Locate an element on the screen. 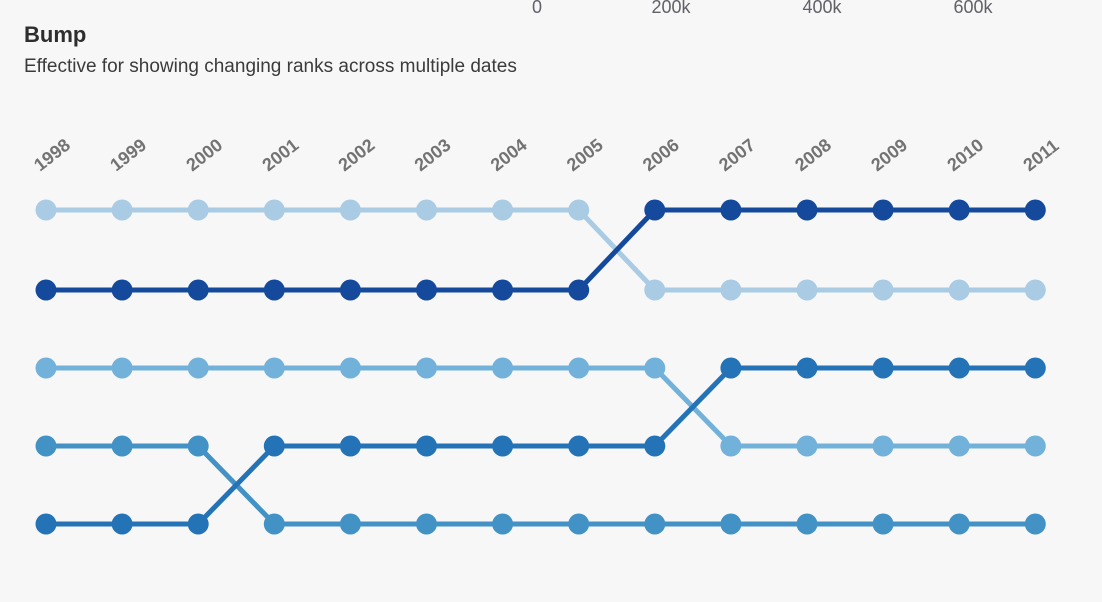 Image resolution: width=1102 pixels, height=602 pixels. x-axis-label: 2009 is located at coordinates (889, 155).